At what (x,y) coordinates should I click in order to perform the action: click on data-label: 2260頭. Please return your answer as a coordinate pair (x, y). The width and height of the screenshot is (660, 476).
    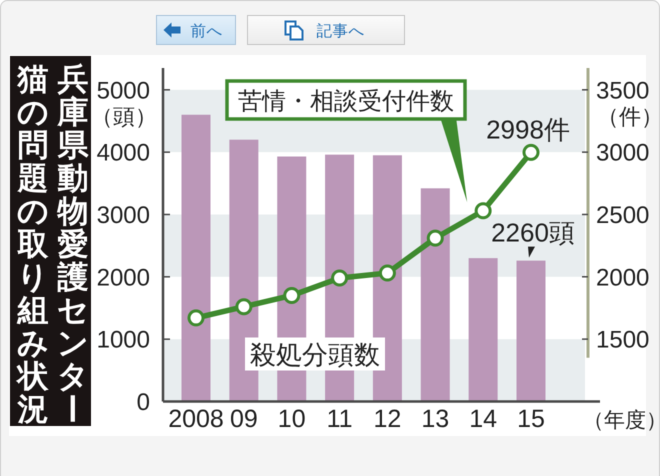
    Looking at the image, I should click on (533, 233).